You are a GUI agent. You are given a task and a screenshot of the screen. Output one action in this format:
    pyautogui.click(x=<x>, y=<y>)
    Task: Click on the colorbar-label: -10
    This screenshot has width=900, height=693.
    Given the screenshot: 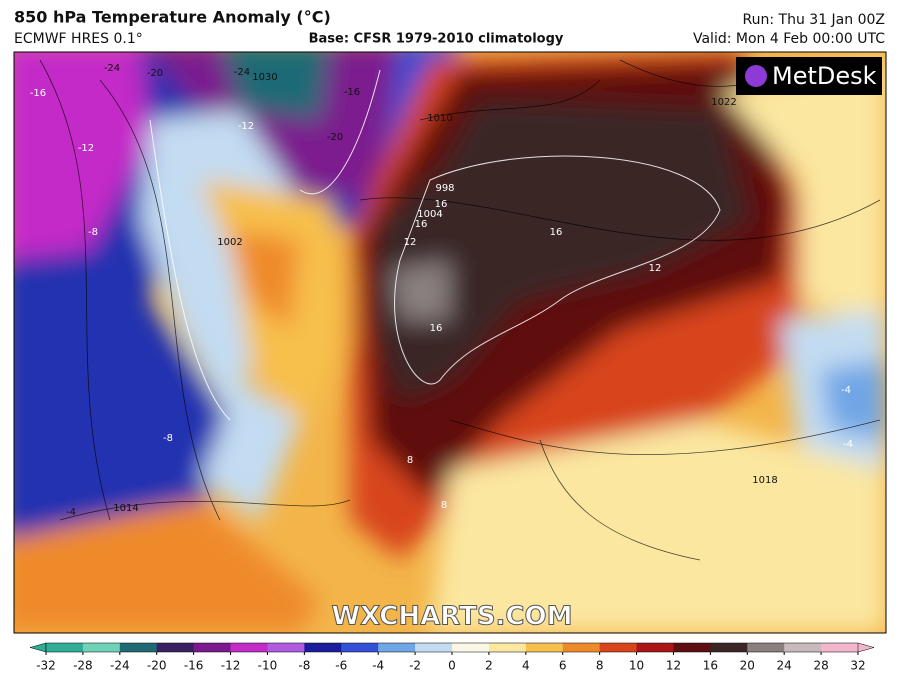 What is the action you would take?
    pyautogui.click(x=268, y=666)
    